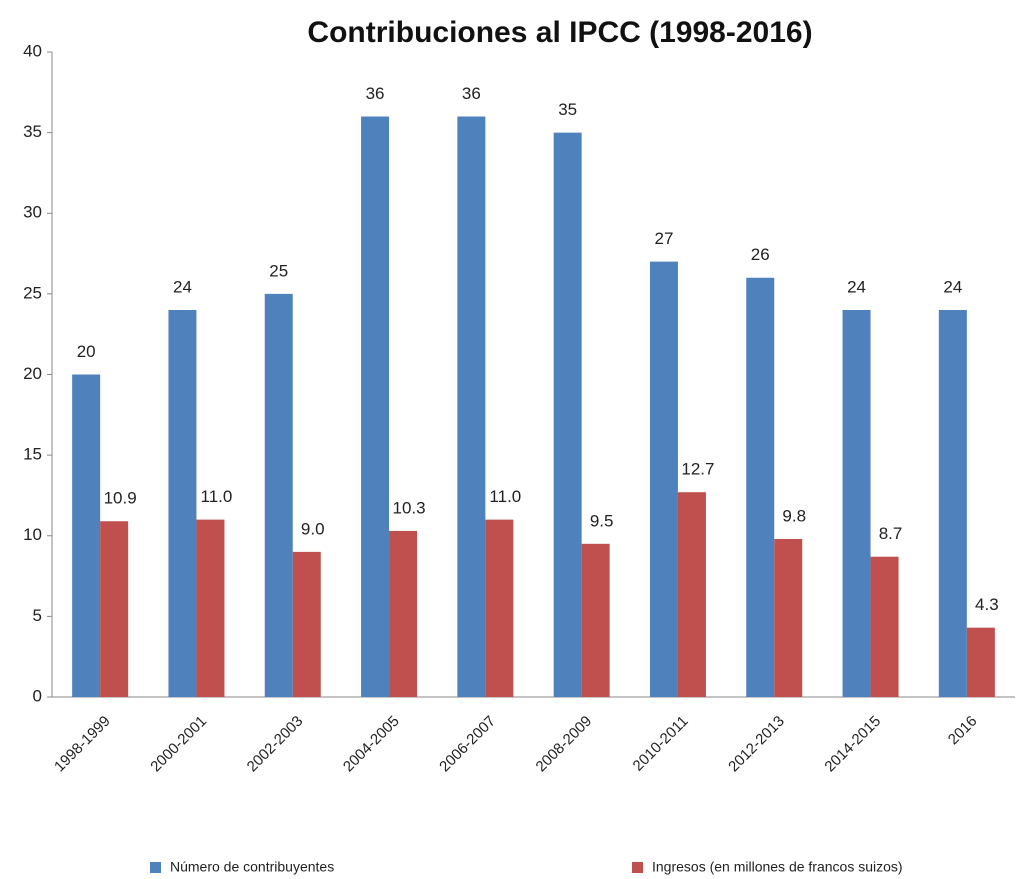  I want to click on data-label: 10.9, so click(120, 498).